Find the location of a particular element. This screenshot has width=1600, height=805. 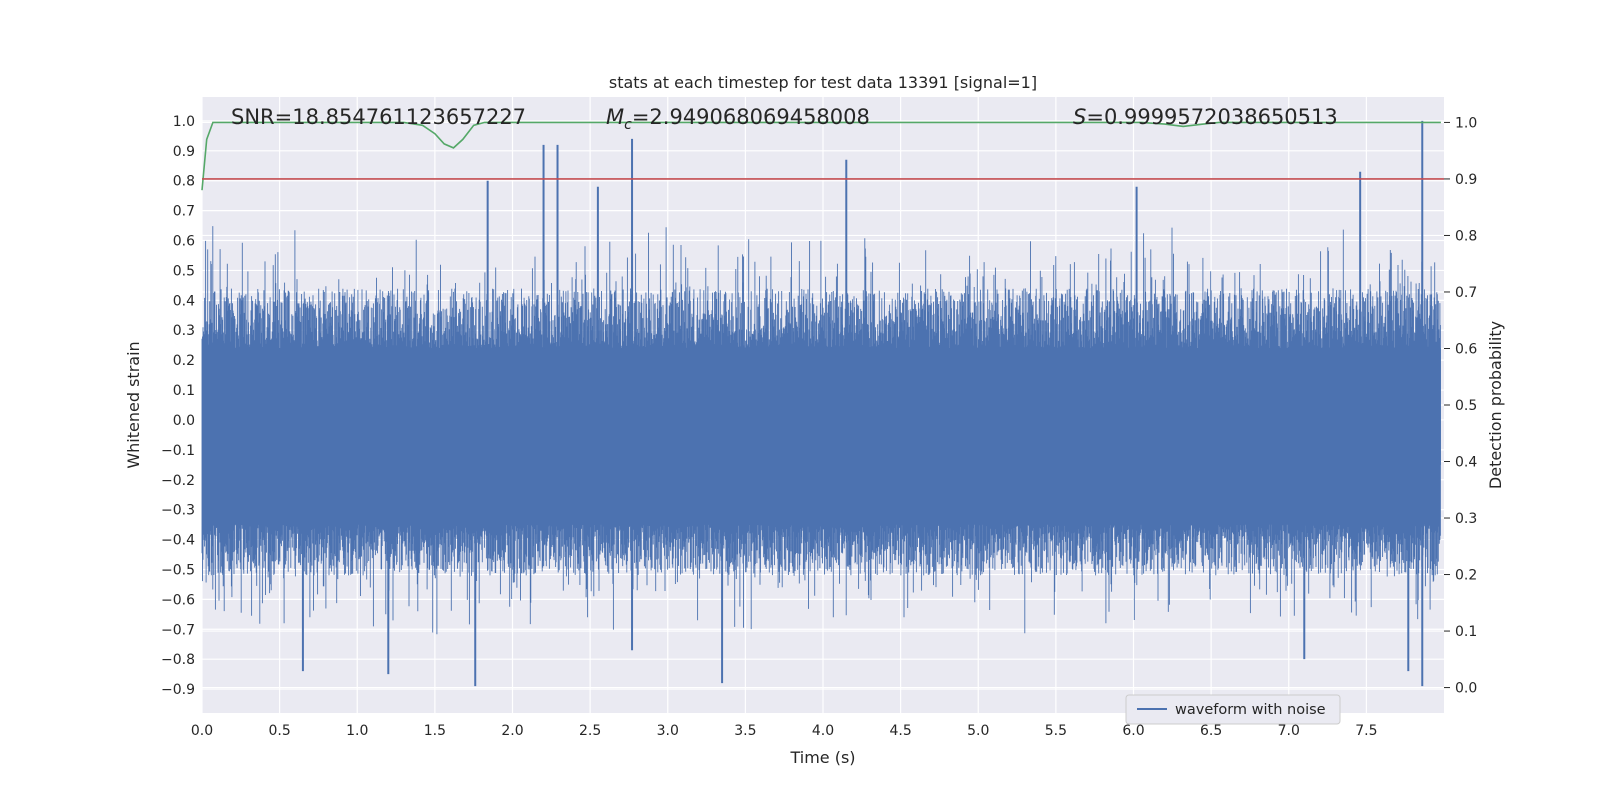

y-tick-label: 0.5 is located at coordinates (184, 271).